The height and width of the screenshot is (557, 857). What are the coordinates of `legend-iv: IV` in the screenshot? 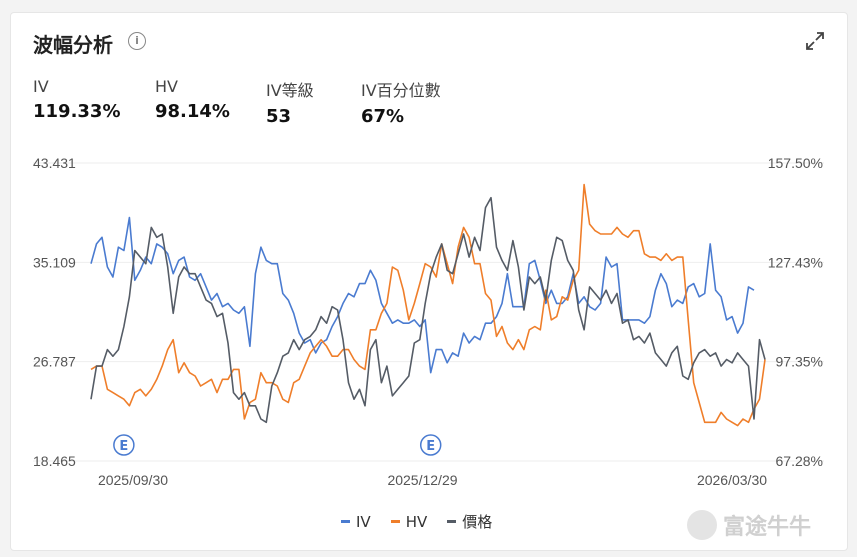 It's located at (356, 521).